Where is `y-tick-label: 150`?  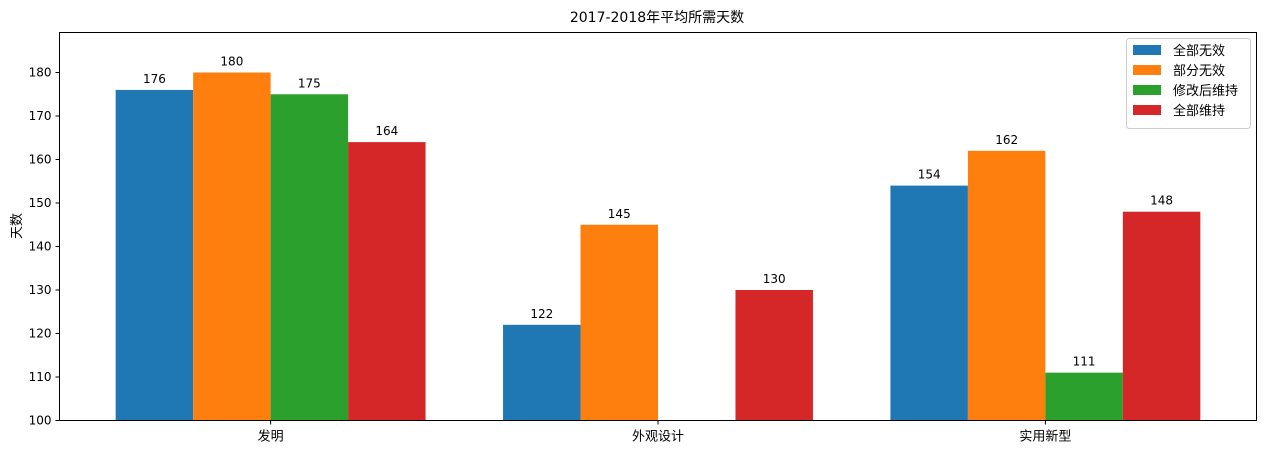
y-tick-label: 150 is located at coordinates (40, 203).